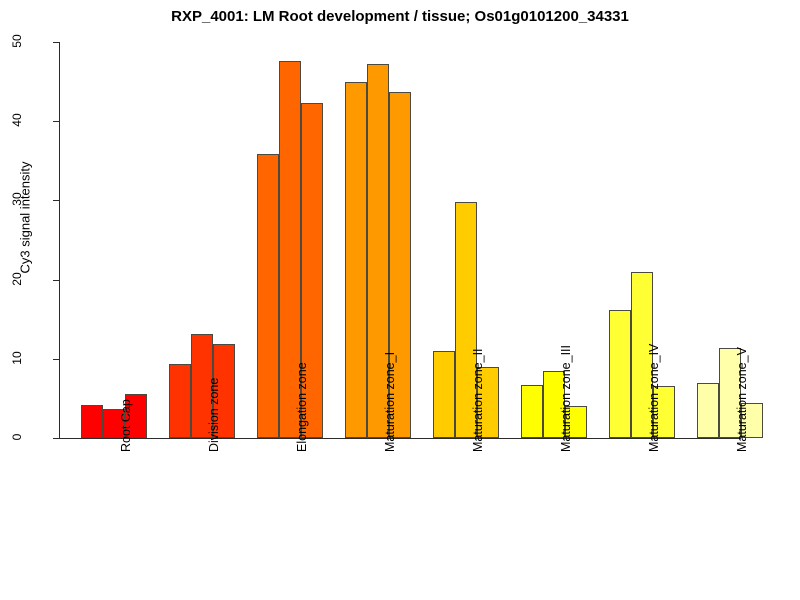  I want to click on x-axis-label: Maturation zone_II, so click(478, 400).